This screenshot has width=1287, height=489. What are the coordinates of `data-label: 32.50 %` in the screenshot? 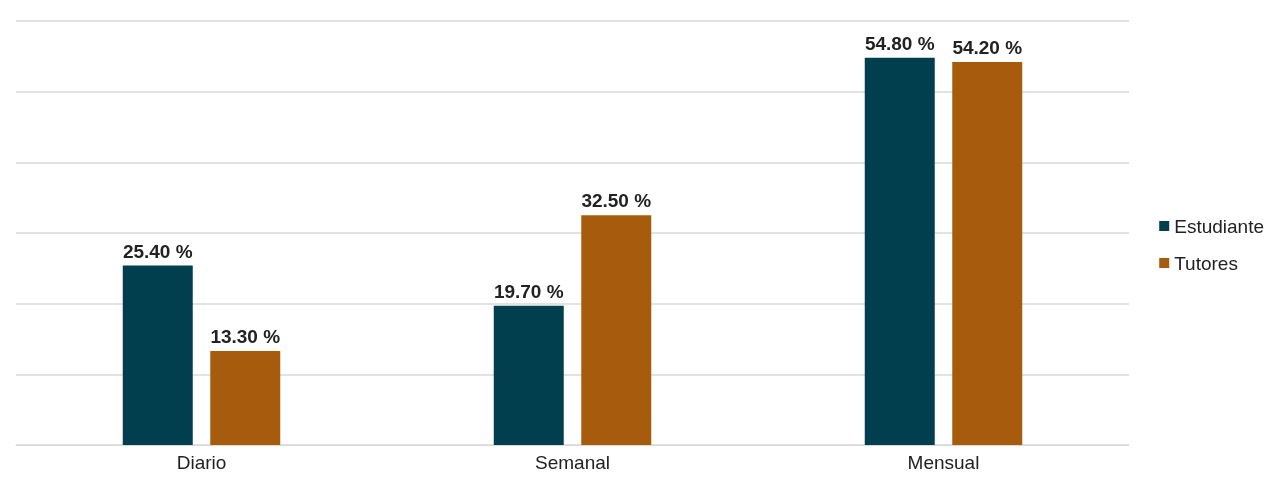 It's located at (616, 201).